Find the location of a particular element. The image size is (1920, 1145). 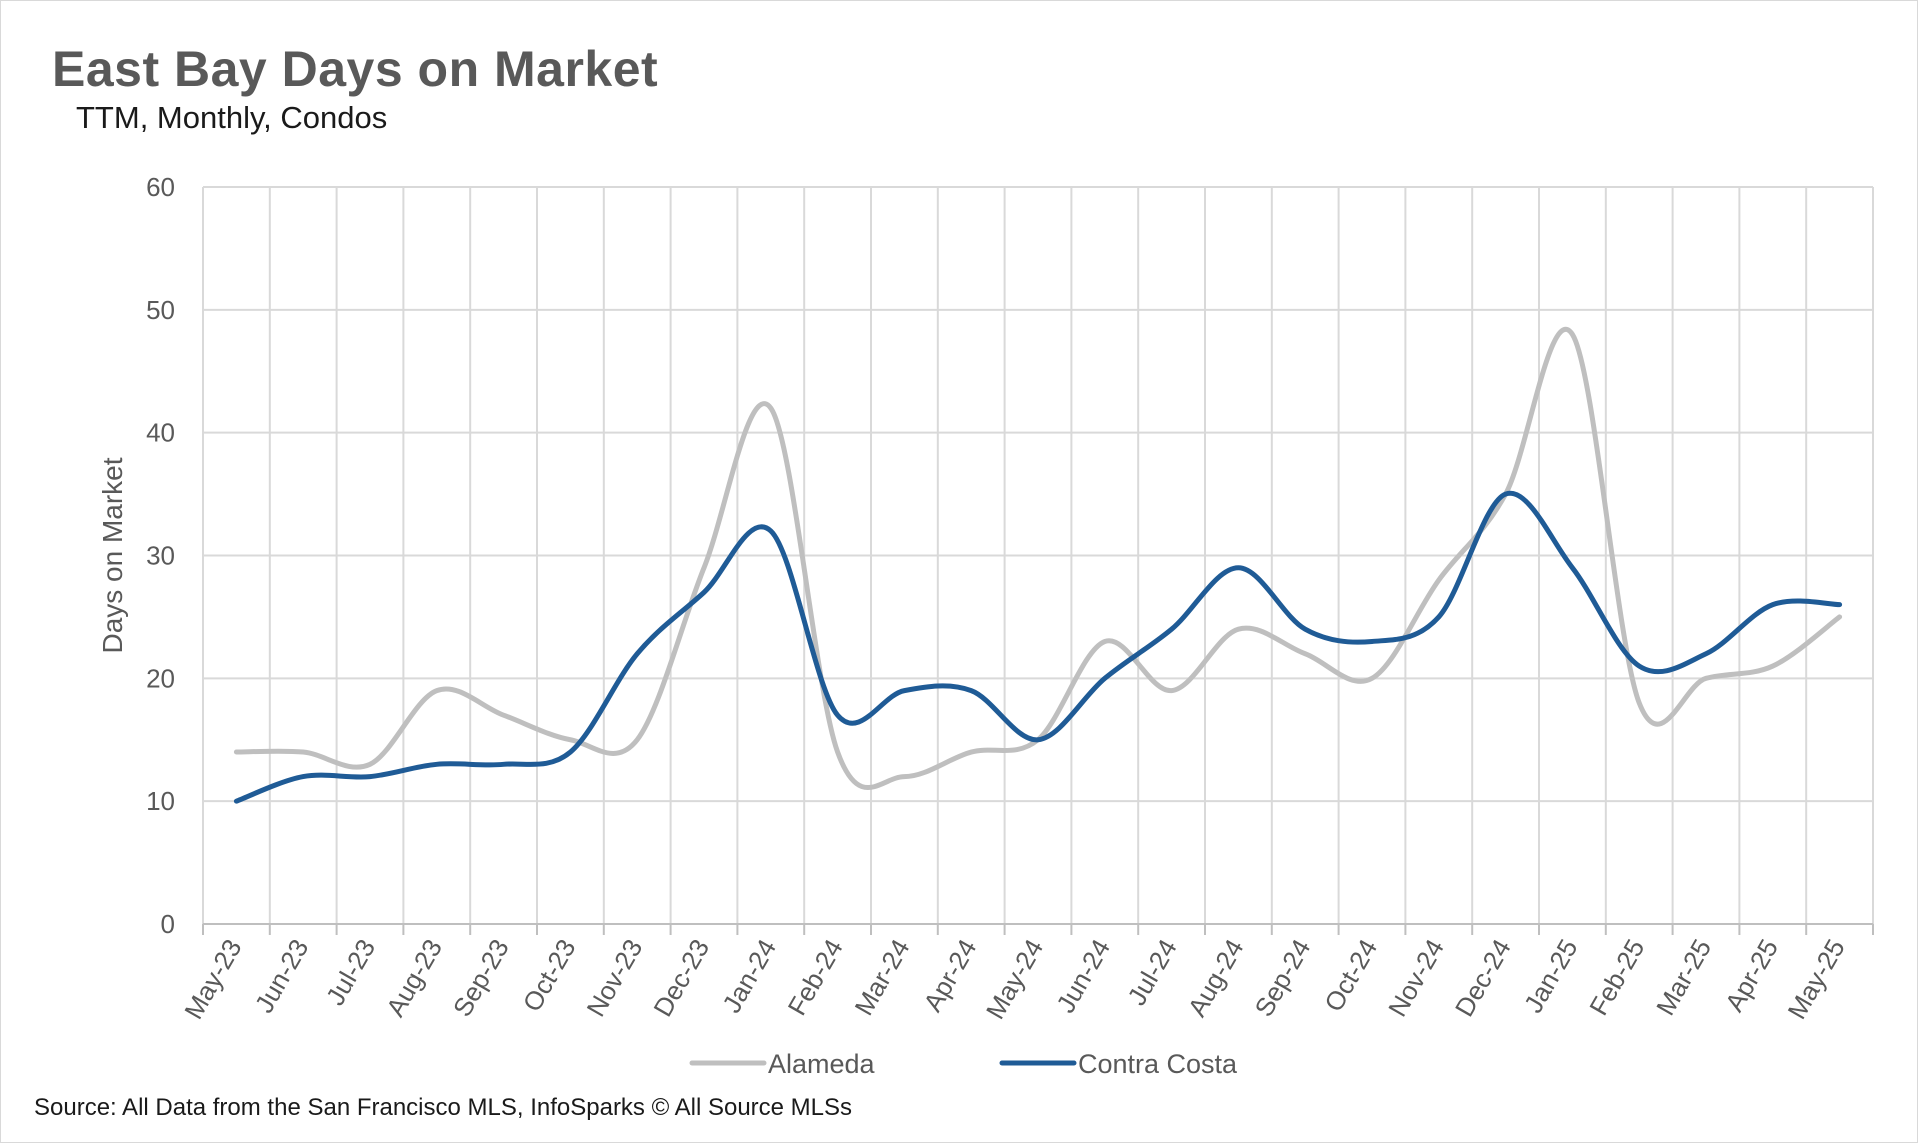

y-tick-label: 10 is located at coordinates (160, 801).